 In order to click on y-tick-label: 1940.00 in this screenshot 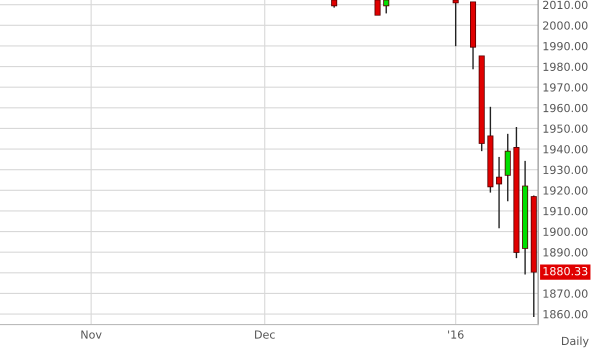, I will do `click(566, 149)`.